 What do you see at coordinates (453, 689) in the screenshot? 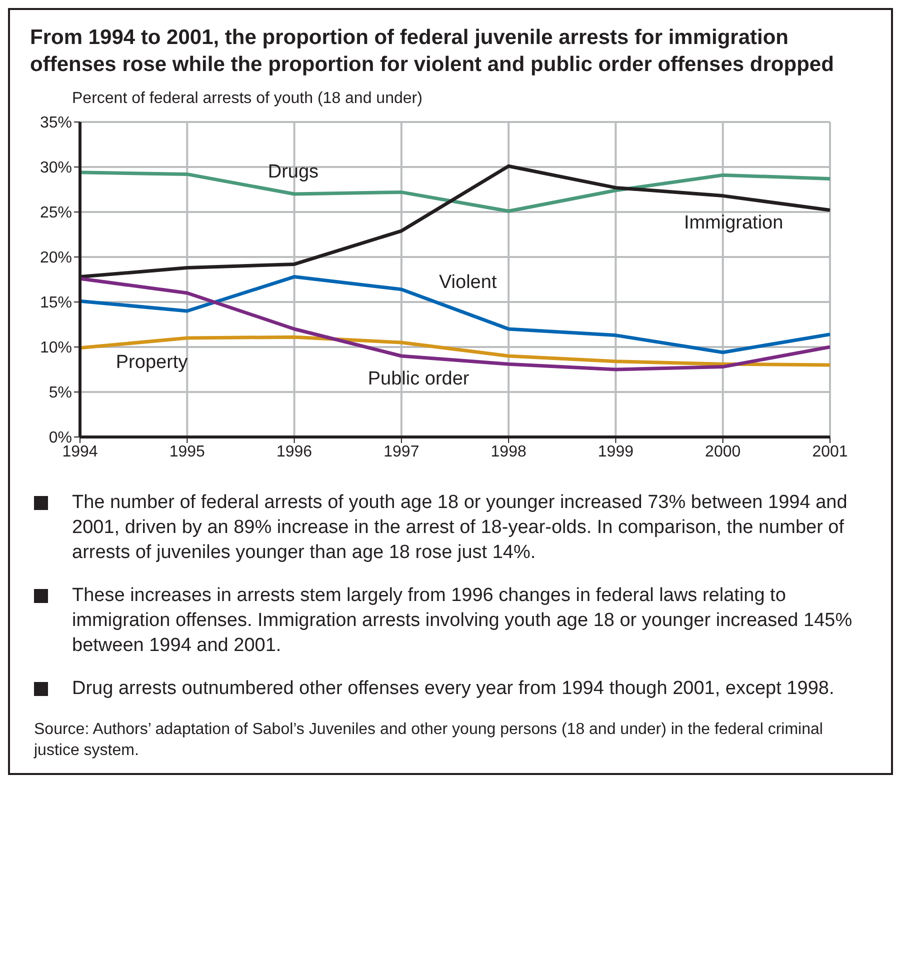
I see `text: Drug arrests outnumbered other offenses every year from 1994 though 2001, except 1998.` at bounding box center [453, 689].